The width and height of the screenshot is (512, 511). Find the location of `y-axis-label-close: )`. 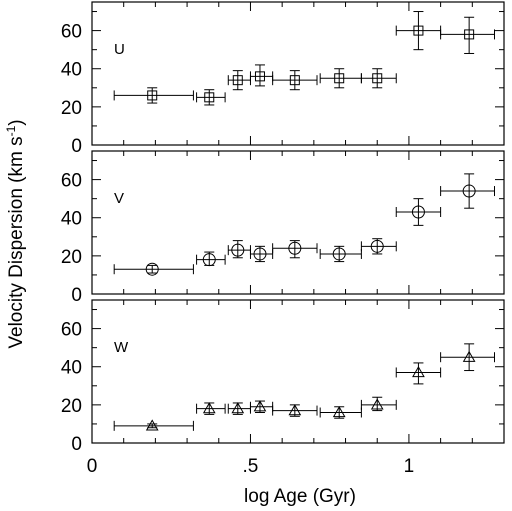

y-axis-label-close: ) is located at coordinates (16, 122).